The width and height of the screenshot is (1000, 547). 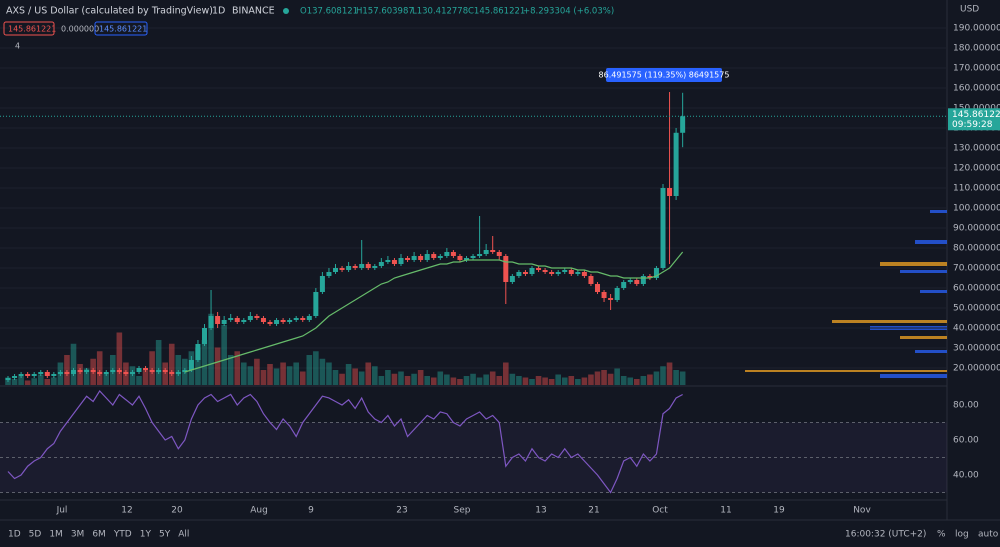 What do you see at coordinates (78, 535) in the screenshot?
I see `range-button: 3M` at bounding box center [78, 535].